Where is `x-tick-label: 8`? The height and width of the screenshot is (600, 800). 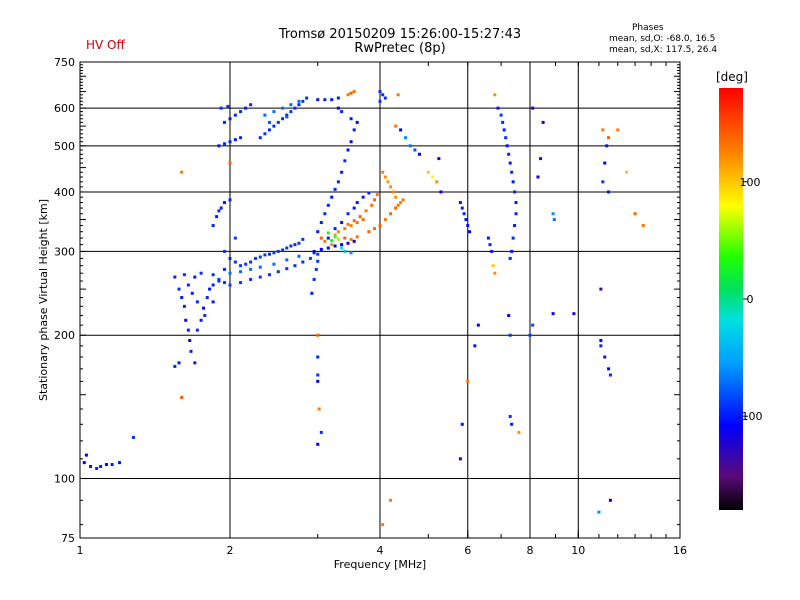 x-tick-label: 8 is located at coordinates (530, 550).